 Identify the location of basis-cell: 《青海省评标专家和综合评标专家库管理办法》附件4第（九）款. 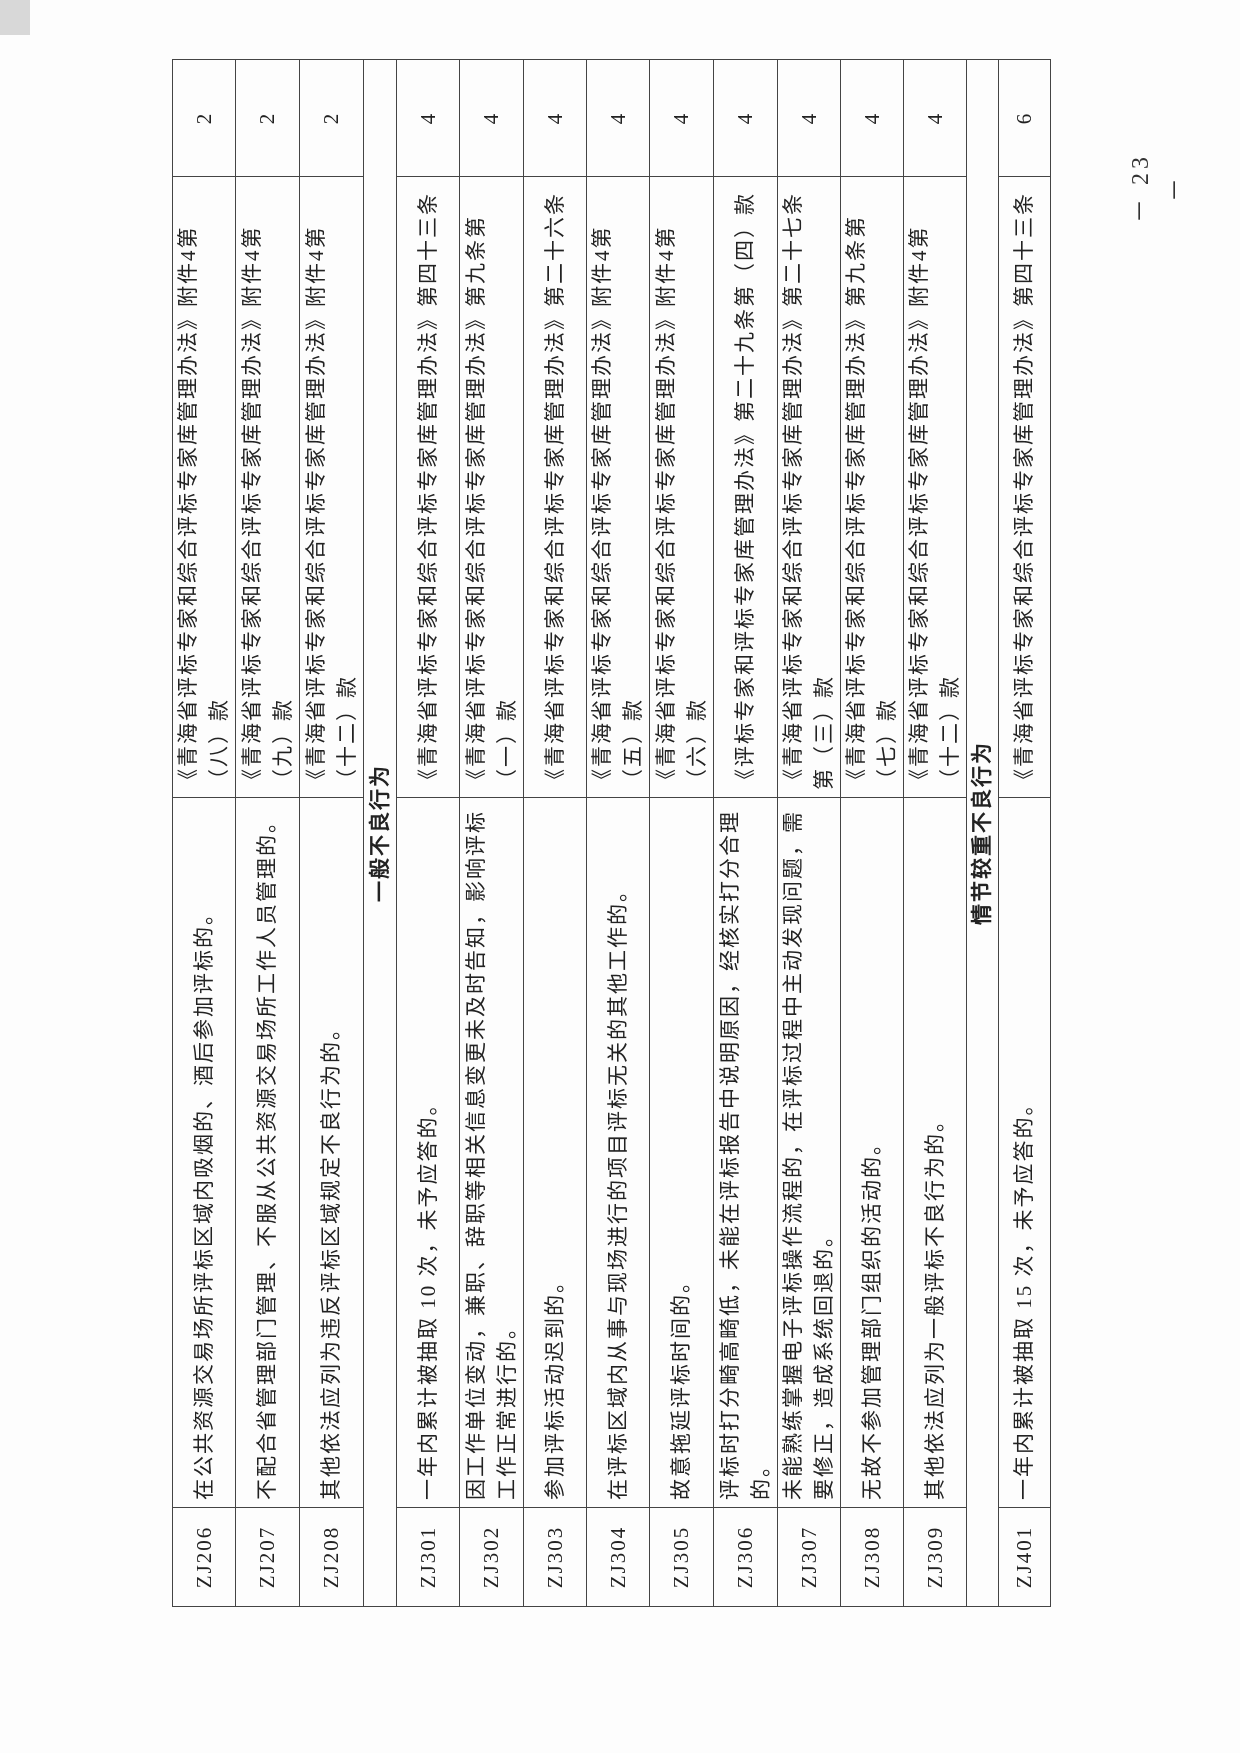
(267, 487).